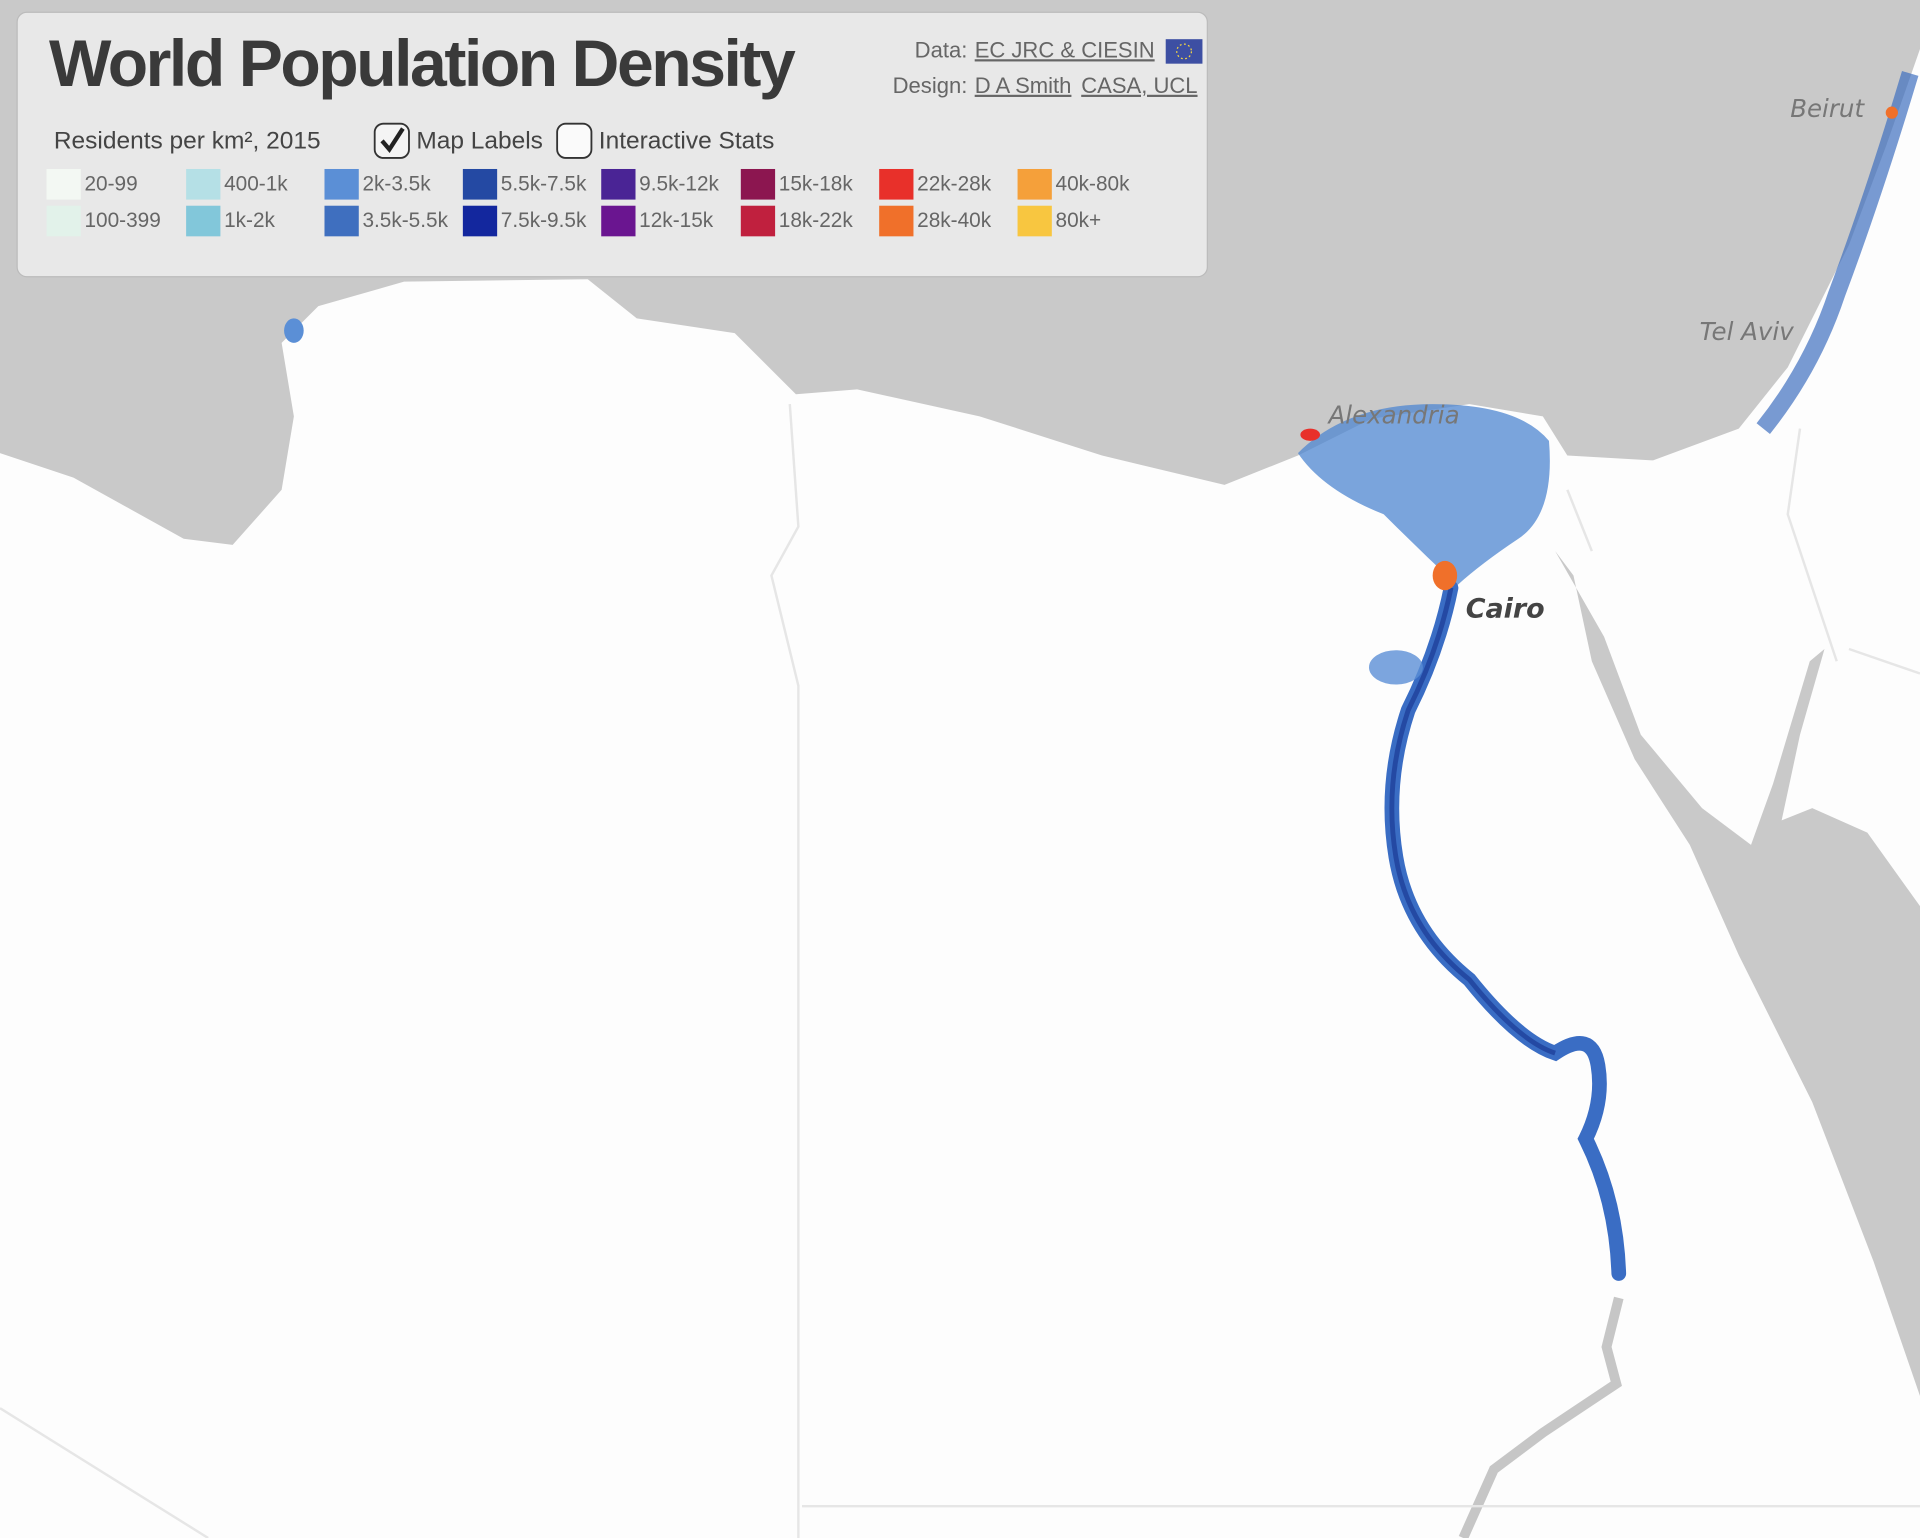 The height and width of the screenshot is (1538, 1920). Describe the element at coordinates (1827, 108) in the screenshot. I see `map-label: Beirut` at that location.